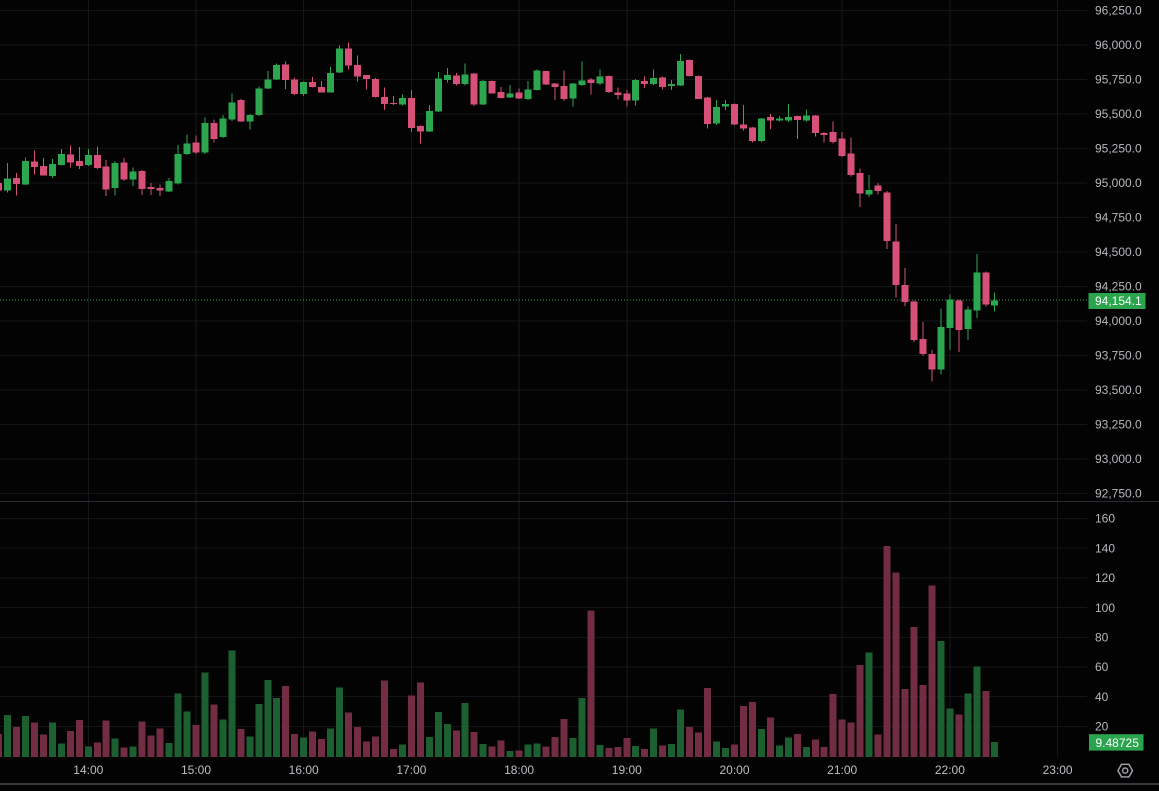 The height and width of the screenshot is (791, 1159). What do you see at coordinates (411, 770) in the screenshot?
I see `svg-text: 17:00` at bounding box center [411, 770].